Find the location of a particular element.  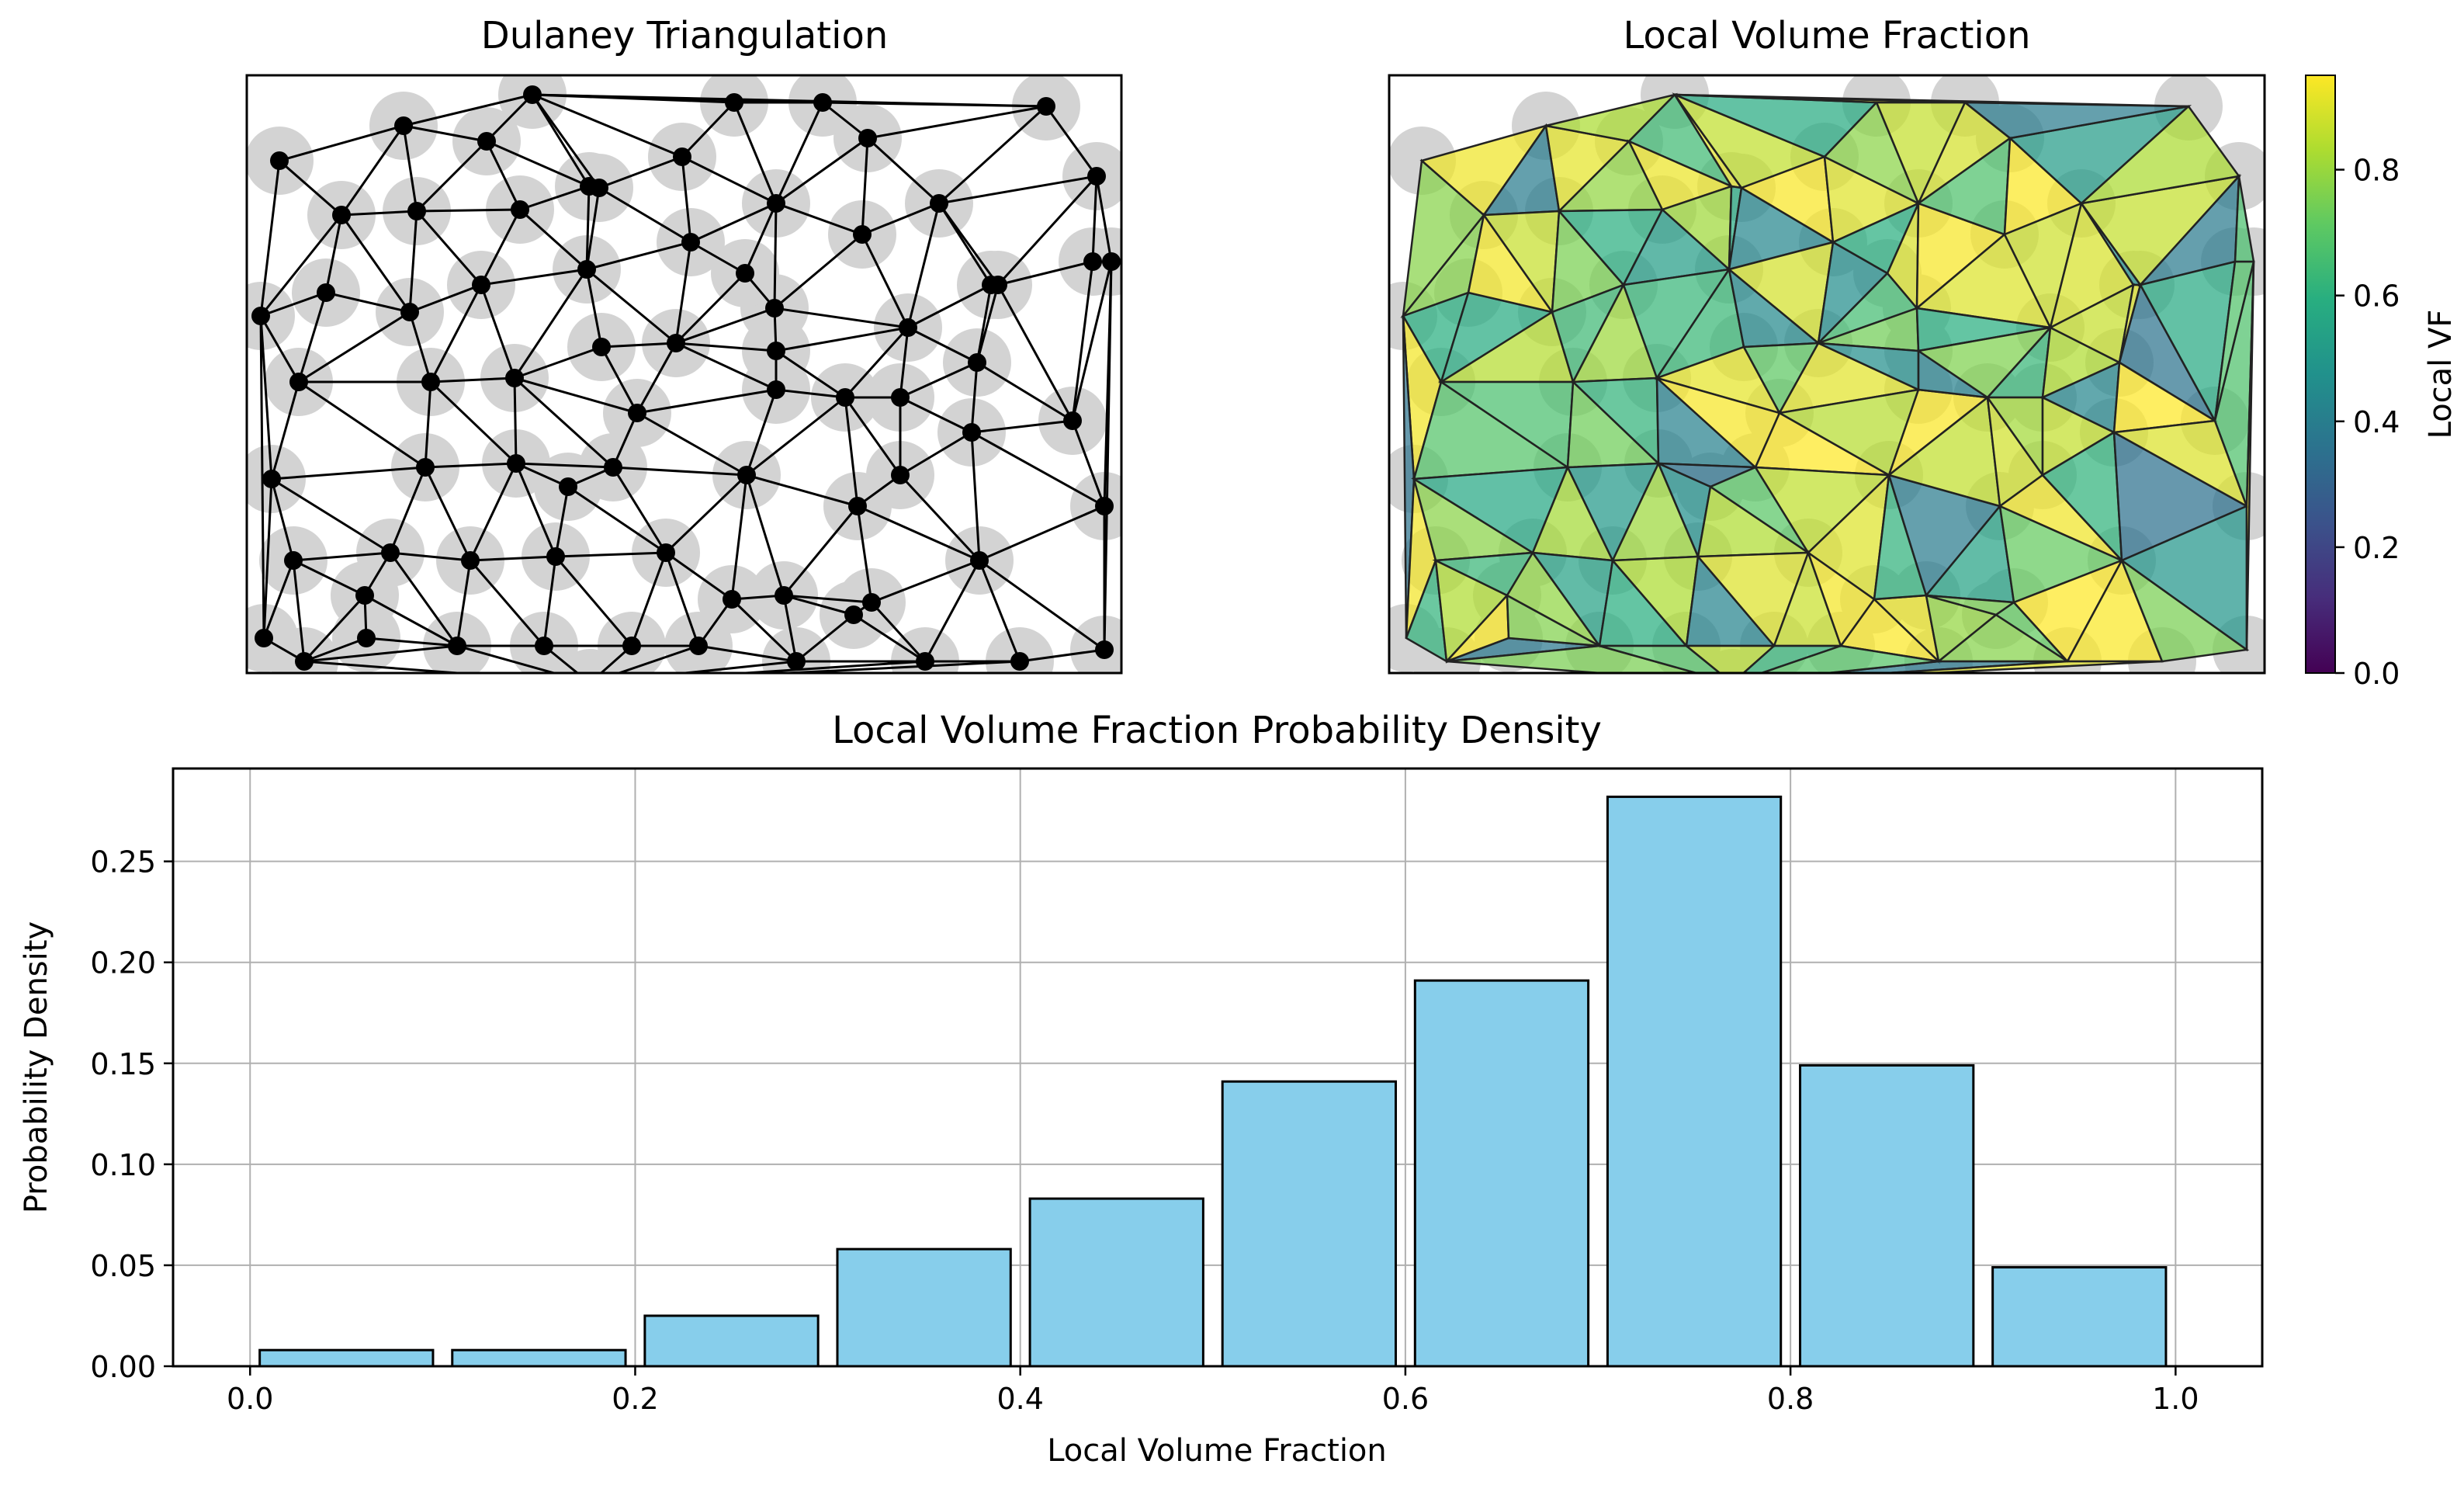

colorbar-tick-label: 0.0 is located at coordinates (2376, 674).